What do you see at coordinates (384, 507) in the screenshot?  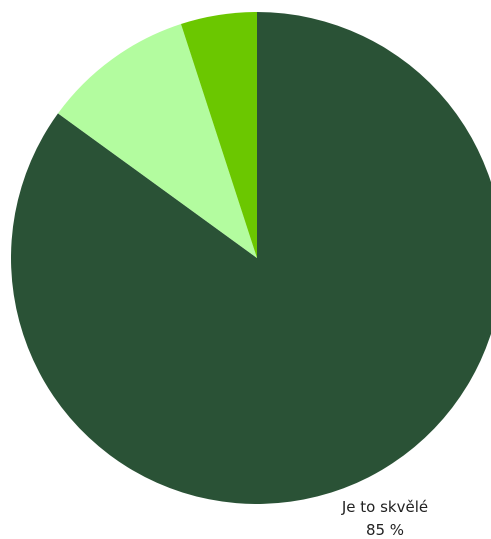 I see `slice-label-name-0: Je to skvělé` at bounding box center [384, 507].